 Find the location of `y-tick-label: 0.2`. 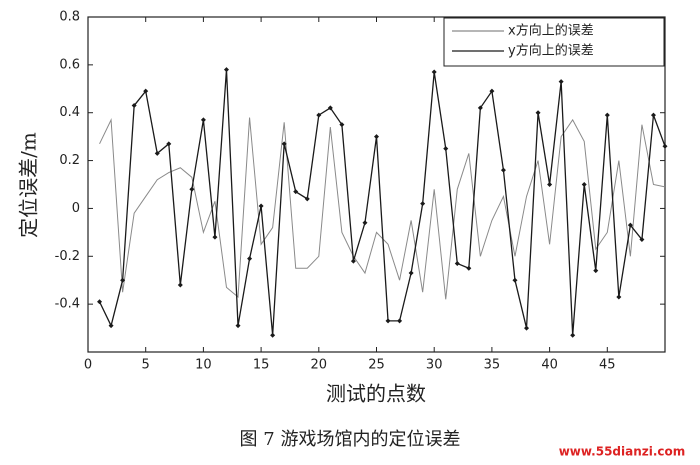

y-tick-label: 0.2 is located at coordinates (69, 160).